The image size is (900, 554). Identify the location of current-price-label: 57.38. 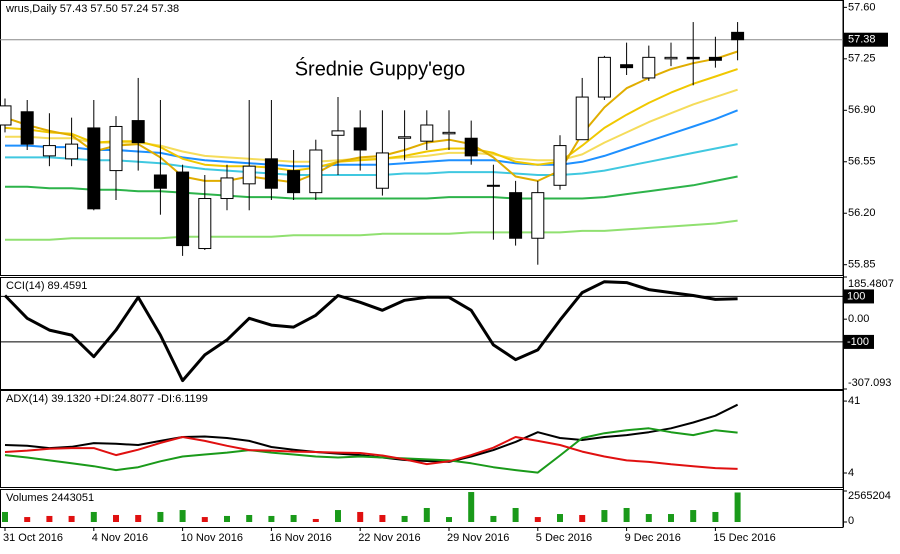
(862, 40).